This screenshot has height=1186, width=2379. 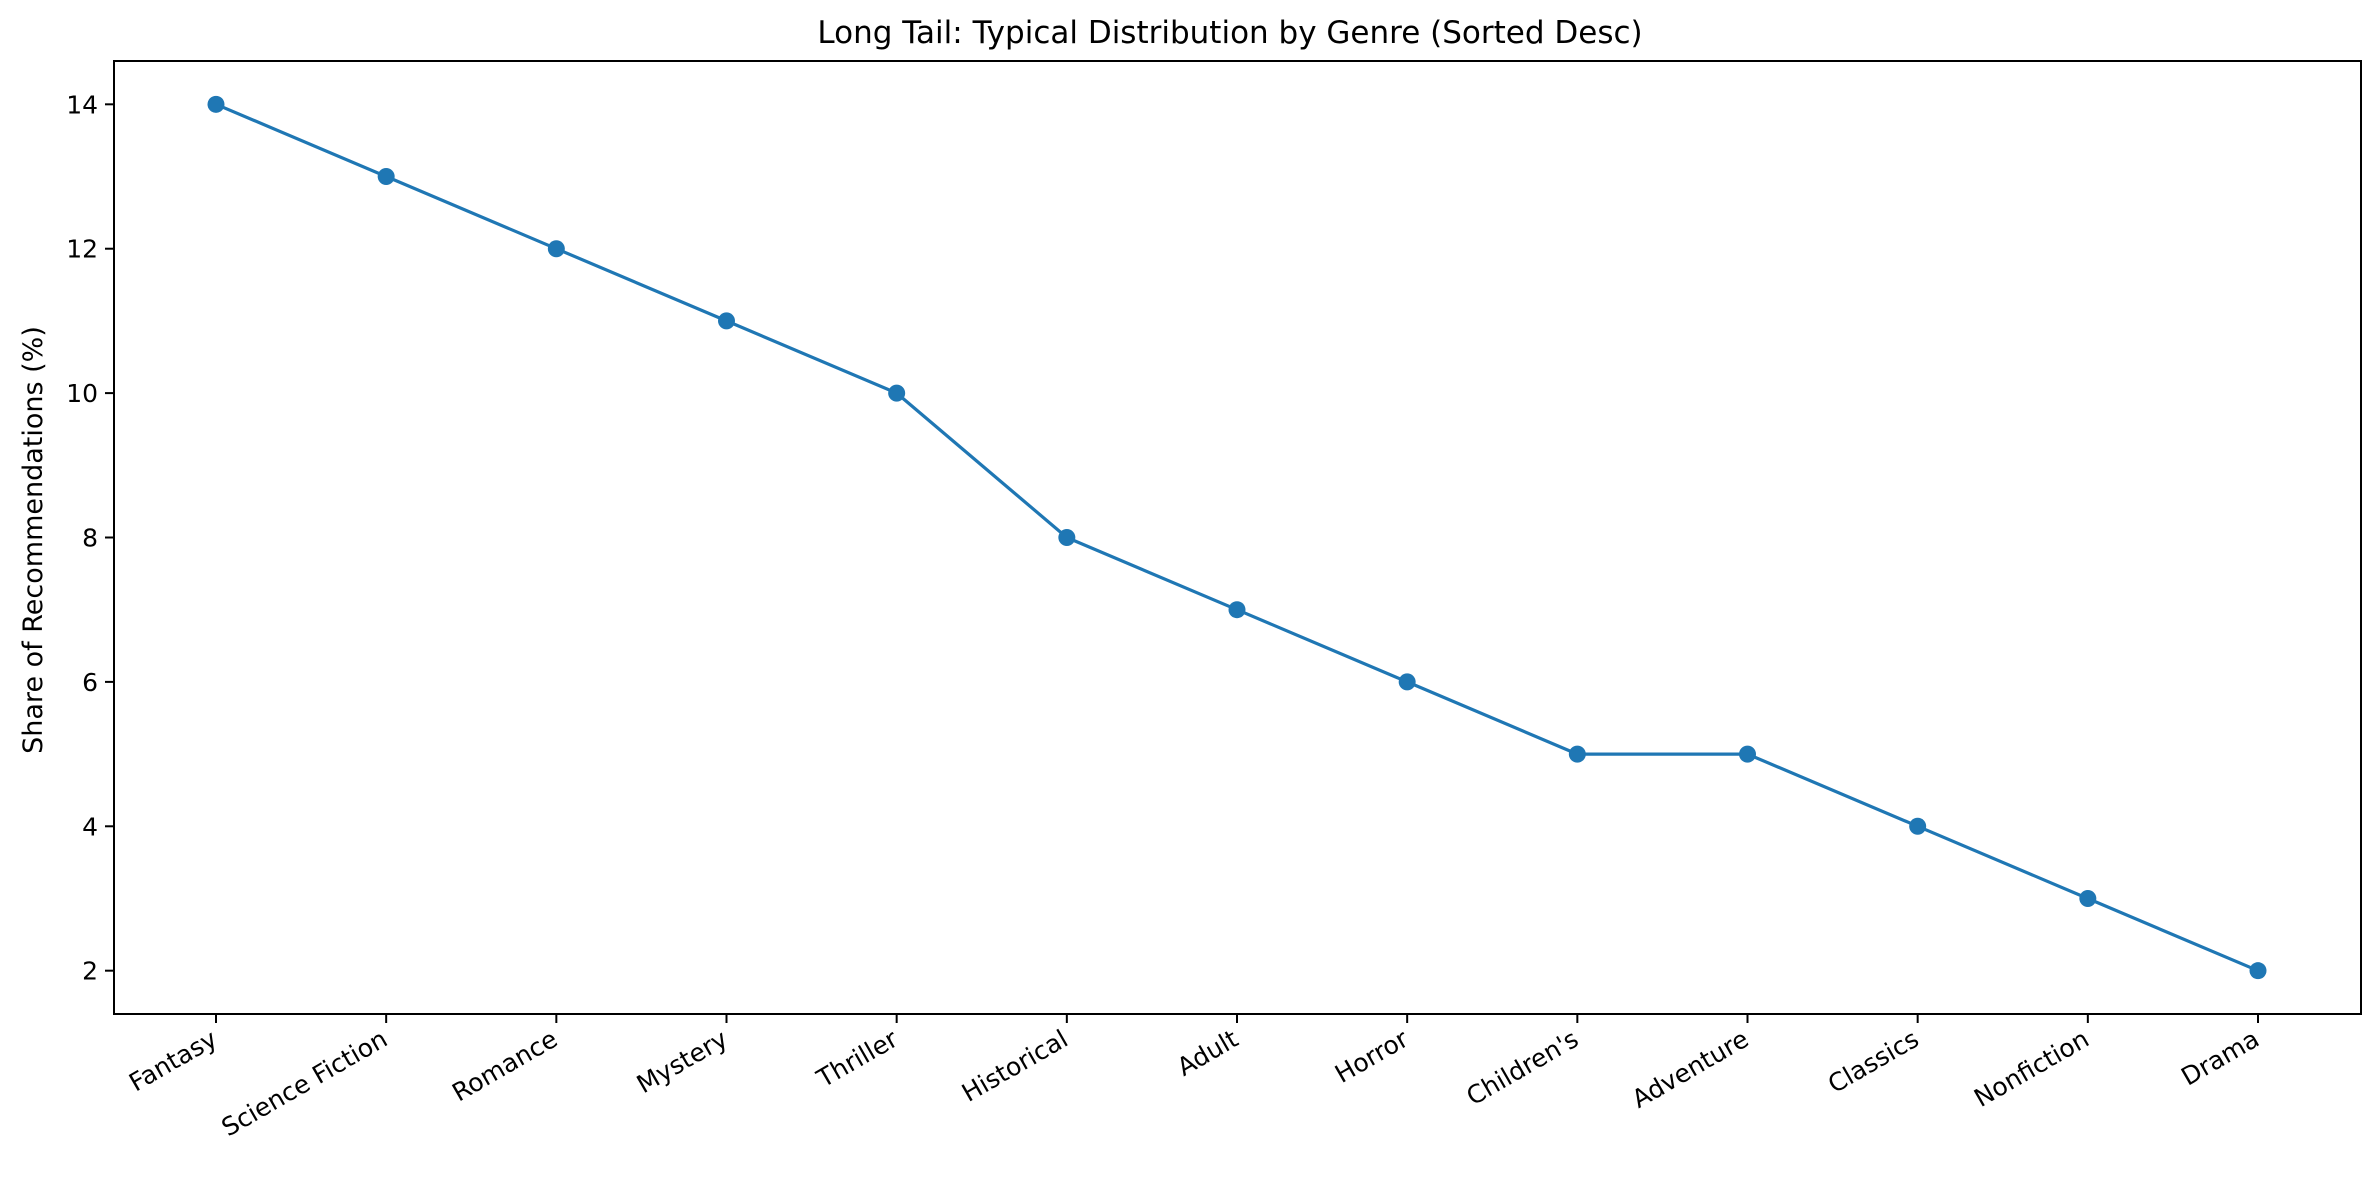 What do you see at coordinates (2031, 1068) in the screenshot?
I see `x-tick-label: Nonfiction` at bounding box center [2031, 1068].